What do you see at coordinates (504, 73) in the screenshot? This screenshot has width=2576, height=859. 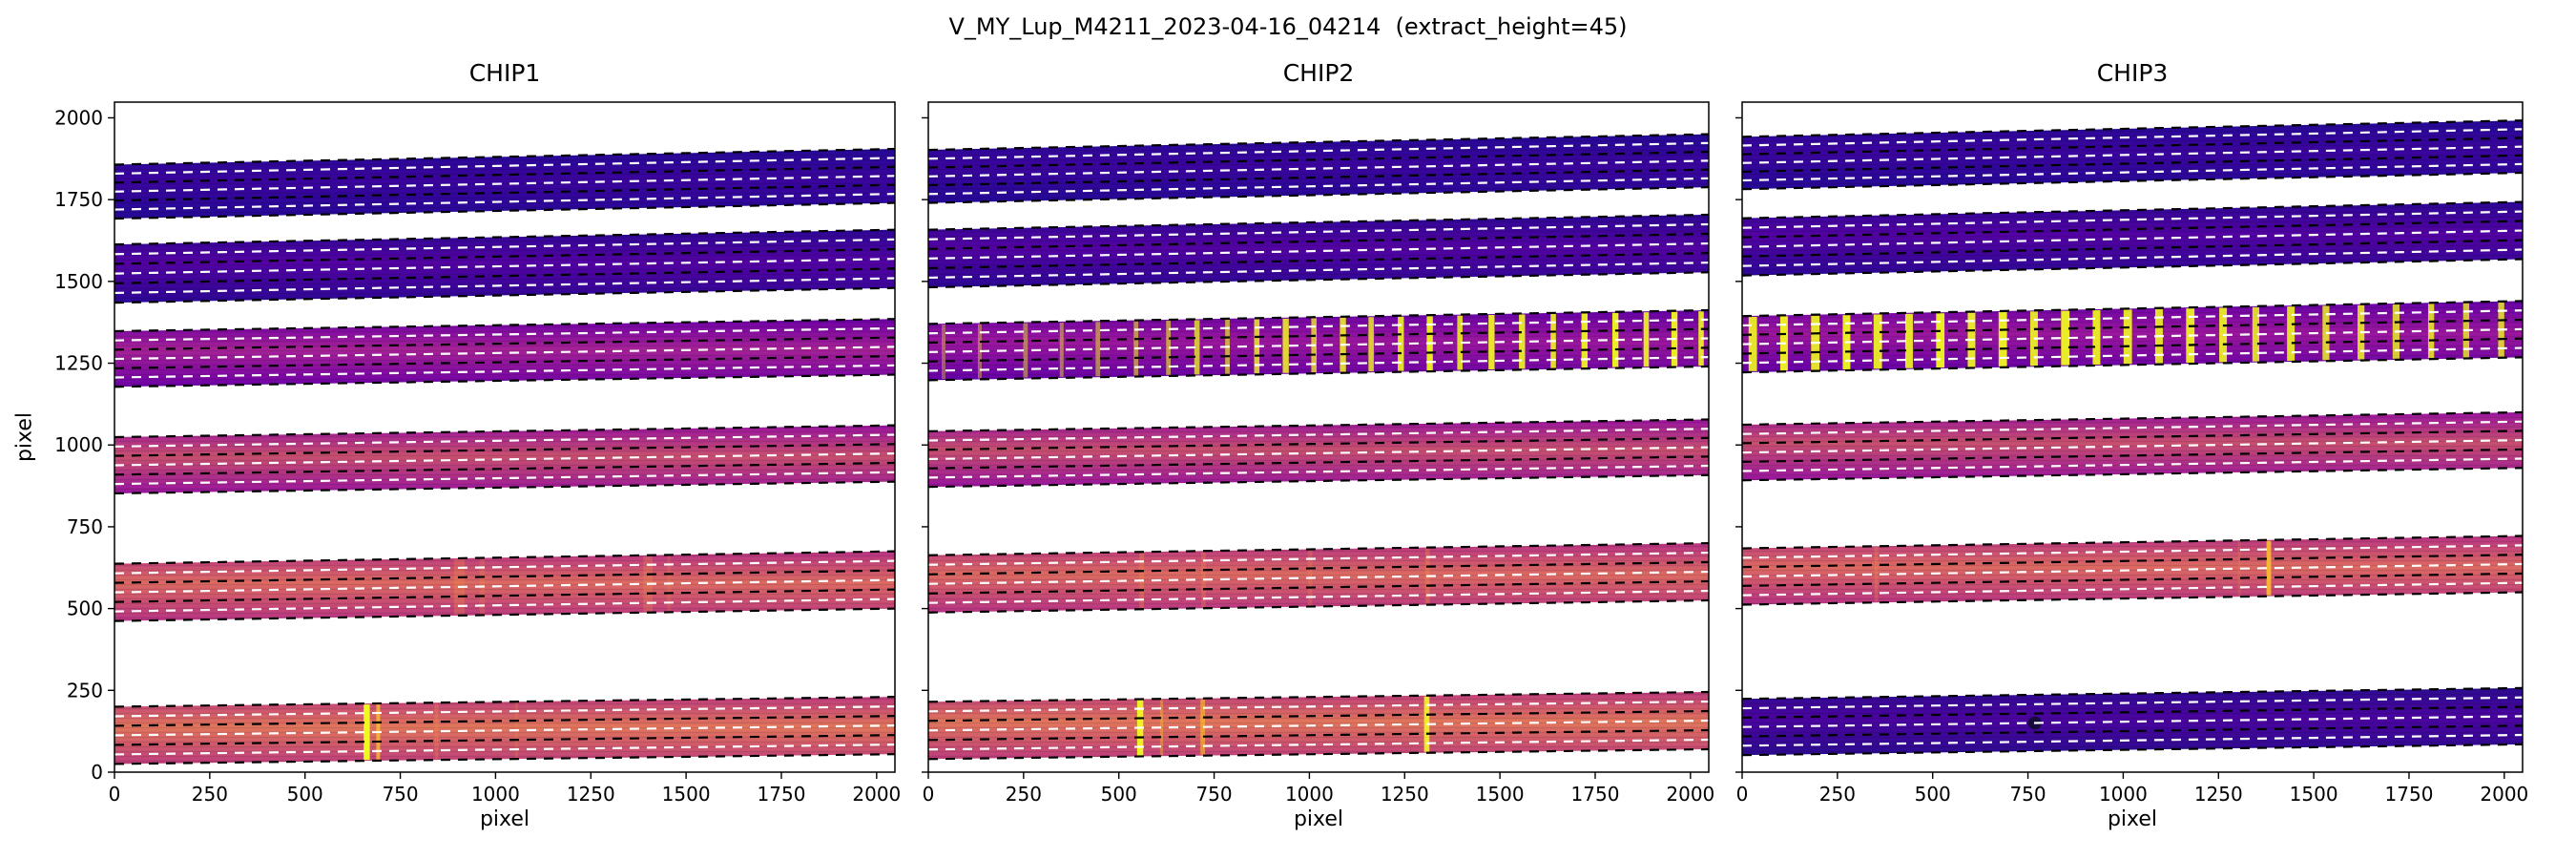 I see `panel-title-chip1: CHIP1` at bounding box center [504, 73].